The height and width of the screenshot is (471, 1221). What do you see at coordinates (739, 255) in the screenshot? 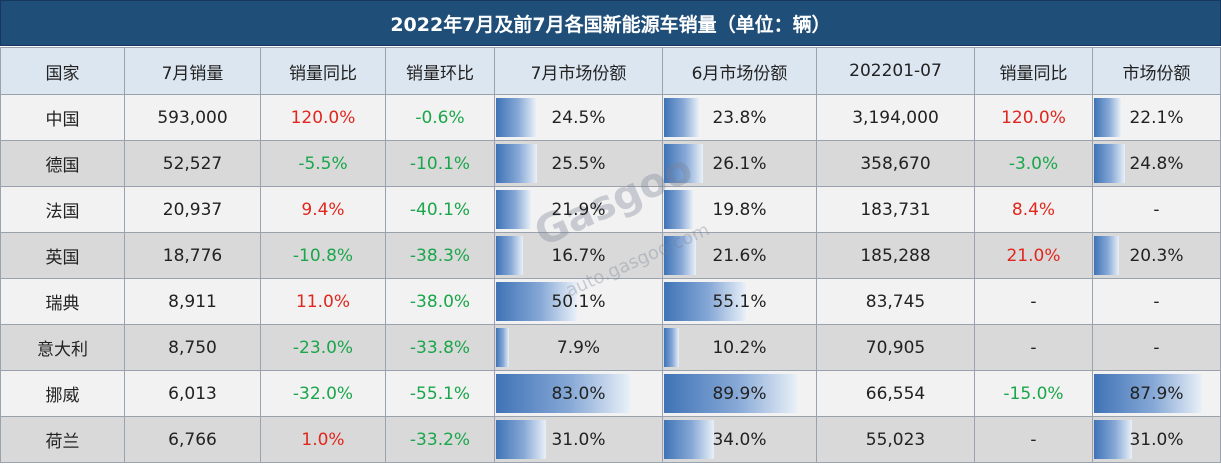
I see `table-cell: 21.6%` at bounding box center [739, 255].